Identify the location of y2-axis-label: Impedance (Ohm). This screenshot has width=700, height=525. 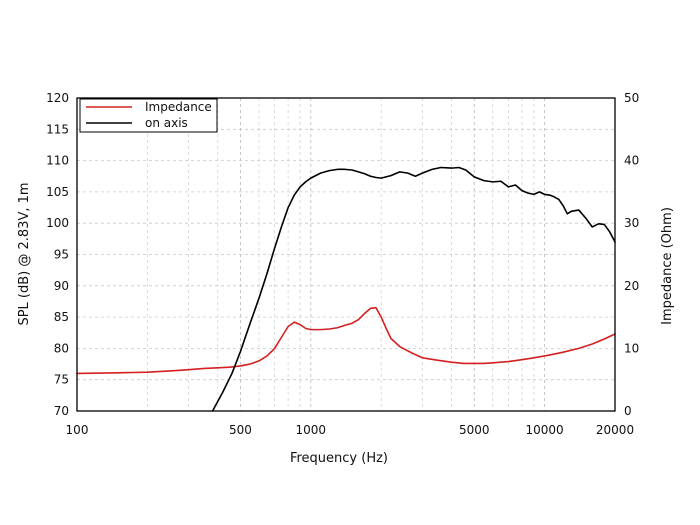
(667, 266).